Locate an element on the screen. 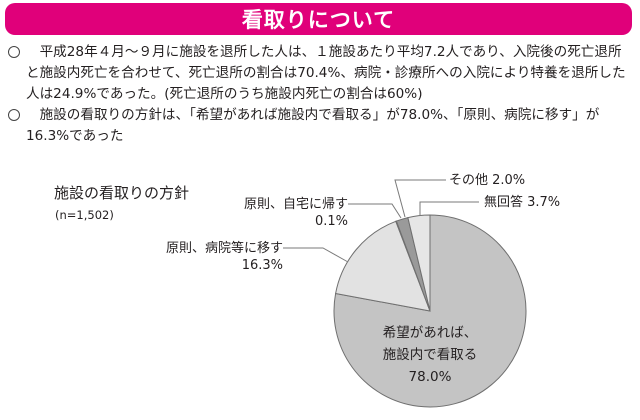 The width and height of the screenshot is (640, 420). leader-lines is located at coordinates (381, 221).